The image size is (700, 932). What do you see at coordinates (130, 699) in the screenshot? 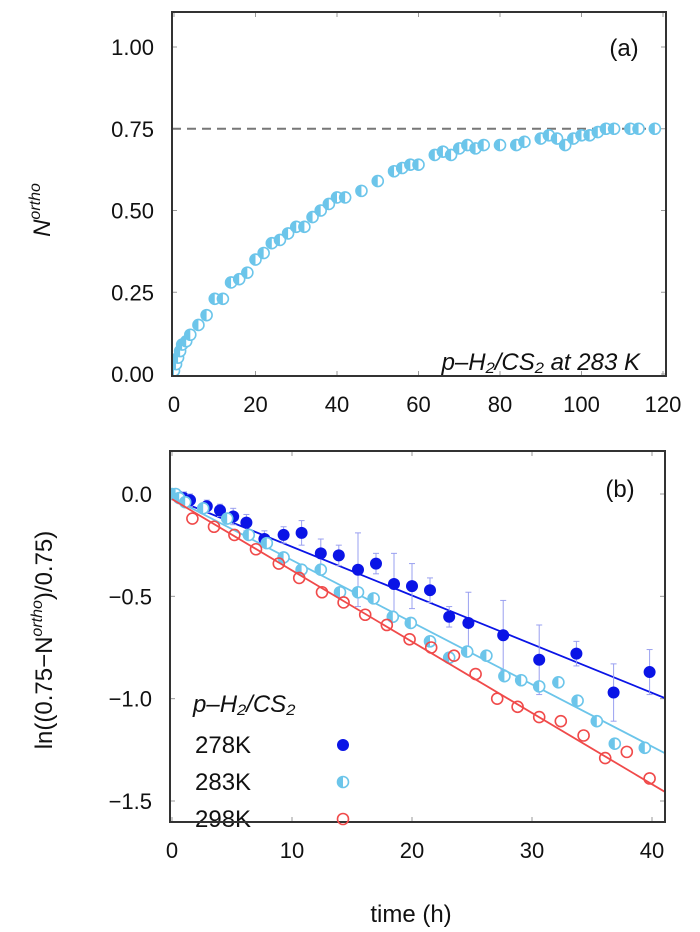
I see `y-tick-label-b: −1.0` at bounding box center [130, 699].